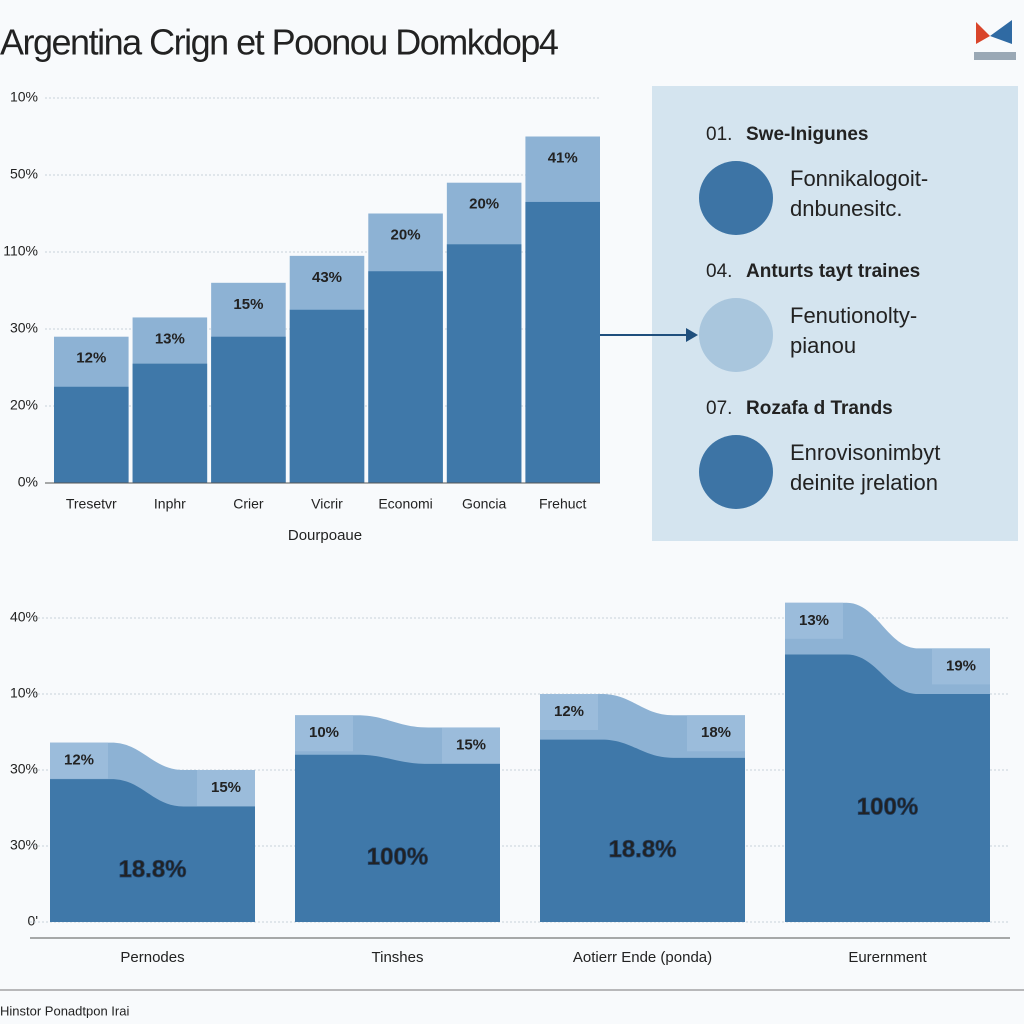 The width and height of the screenshot is (1024, 1024). What do you see at coordinates (279, 42) in the screenshot?
I see `page-title: Argentina Crign et Poonou Domkdop4` at bounding box center [279, 42].